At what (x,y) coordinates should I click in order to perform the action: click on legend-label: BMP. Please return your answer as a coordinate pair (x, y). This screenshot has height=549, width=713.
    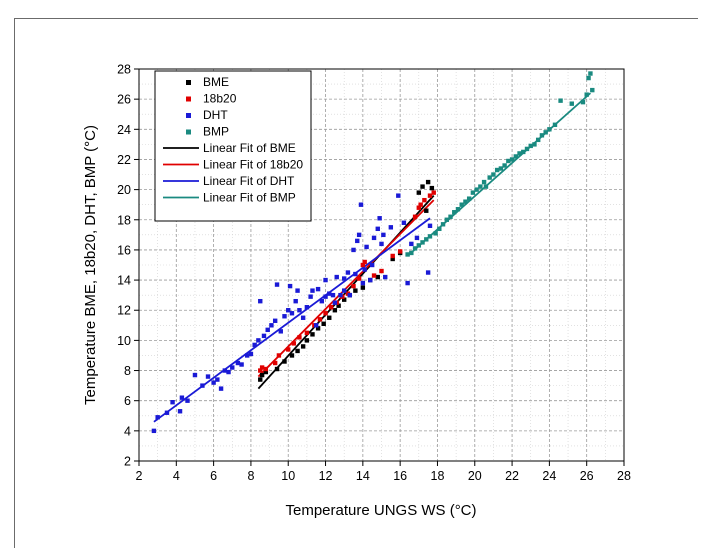
    Looking at the image, I should click on (216, 132).